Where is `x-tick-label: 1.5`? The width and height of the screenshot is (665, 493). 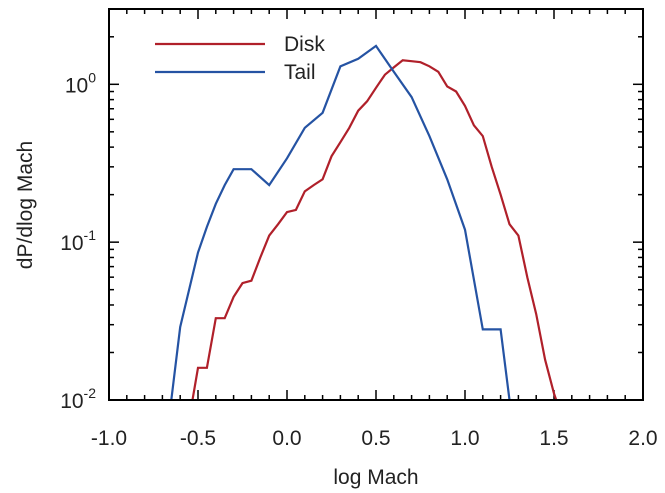 x-tick-label: 1.5 is located at coordinates (553, 438).